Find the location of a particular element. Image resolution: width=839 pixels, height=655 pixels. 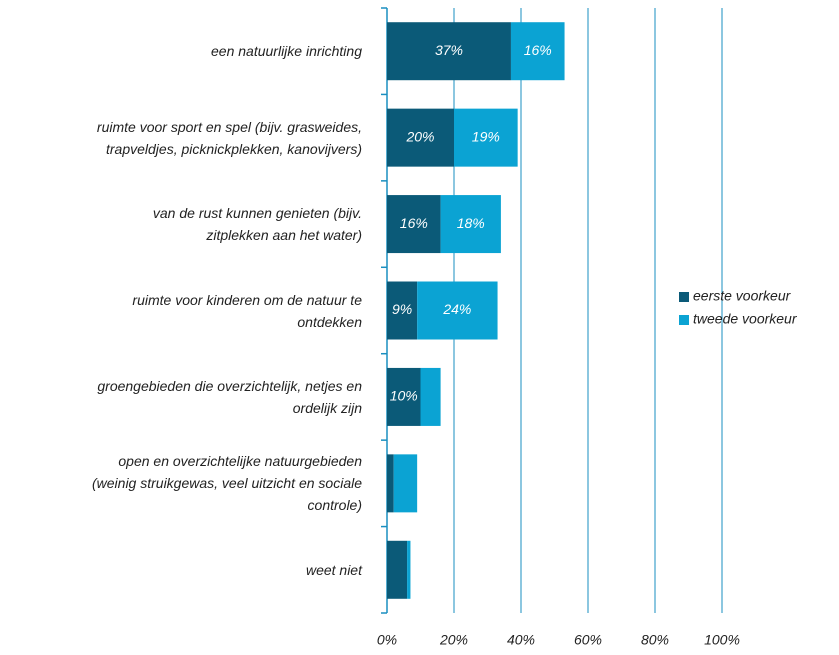

data-label: 18% is located at coordinates (471, 223).